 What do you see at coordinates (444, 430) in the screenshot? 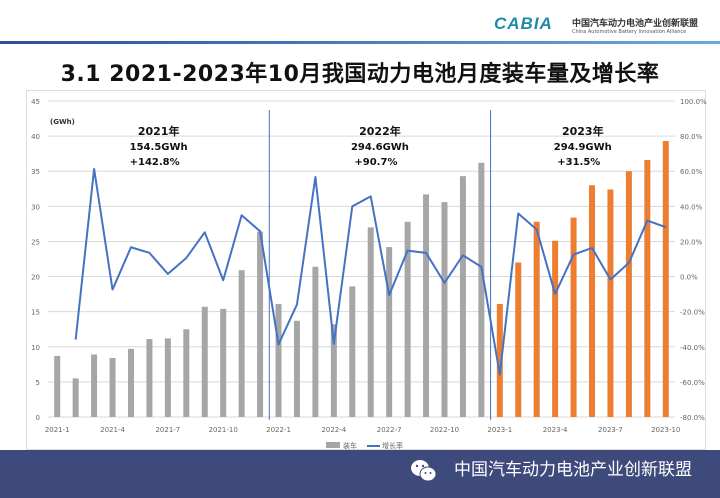
I see `x-tick-label: 2022-10` at bounding box center [444, 430].